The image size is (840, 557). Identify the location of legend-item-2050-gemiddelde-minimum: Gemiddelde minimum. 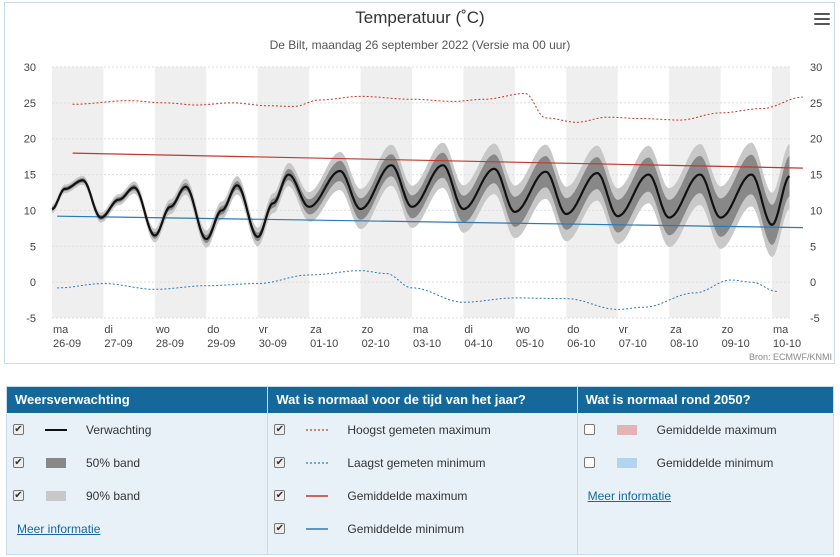
(705, 462).